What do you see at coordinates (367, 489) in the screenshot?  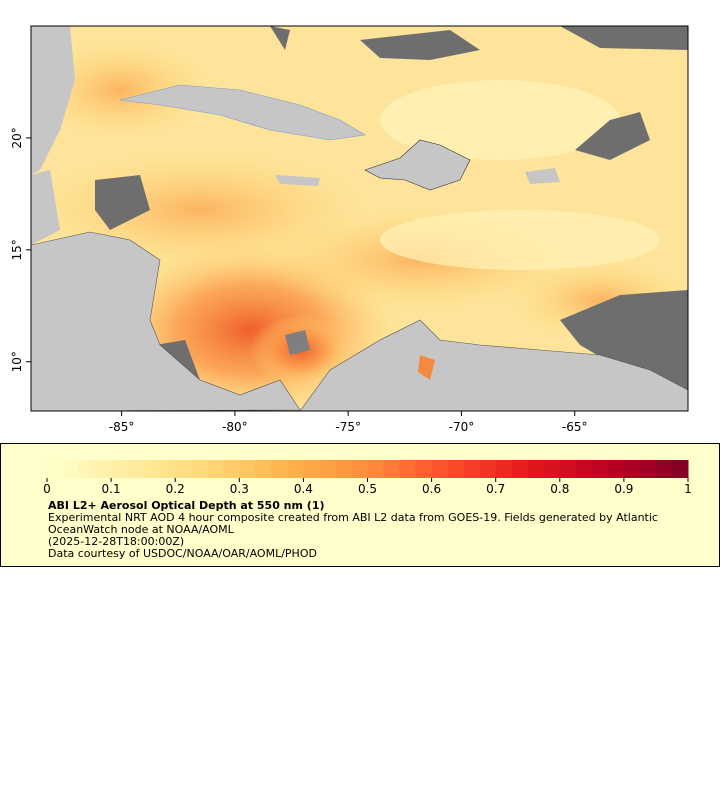 I see `colorbar-tick-label: 0.5` at bounding box center [367, 489].